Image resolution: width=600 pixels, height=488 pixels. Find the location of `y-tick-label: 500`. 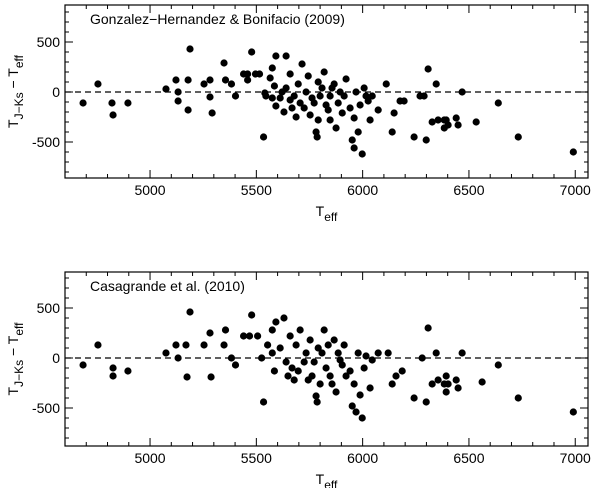

y-tick-label: 500 is located at coordinates (49, 308).